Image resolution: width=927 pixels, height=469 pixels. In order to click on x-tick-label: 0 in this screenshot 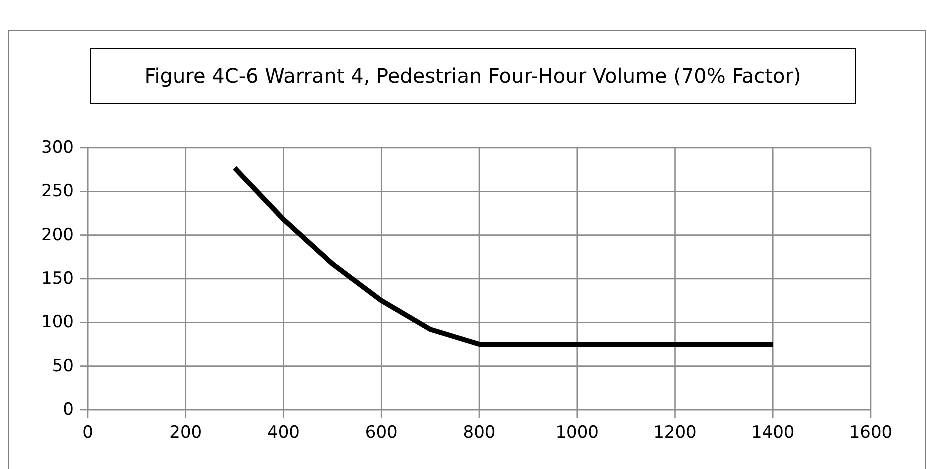, I will do `click(88, 433)`.